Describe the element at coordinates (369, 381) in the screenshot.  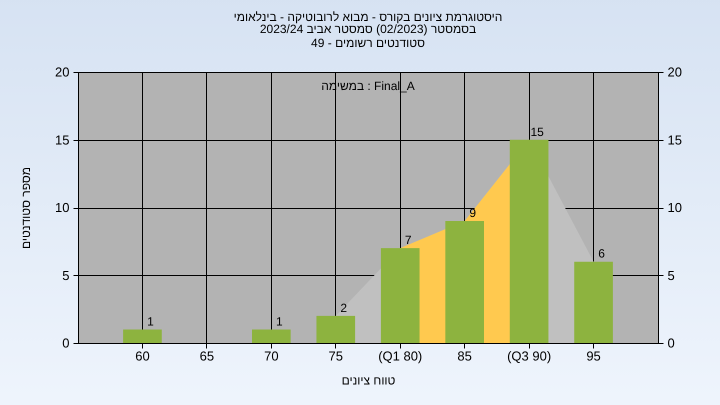
I see `x-axis-title: טווח ציונים` at that location.